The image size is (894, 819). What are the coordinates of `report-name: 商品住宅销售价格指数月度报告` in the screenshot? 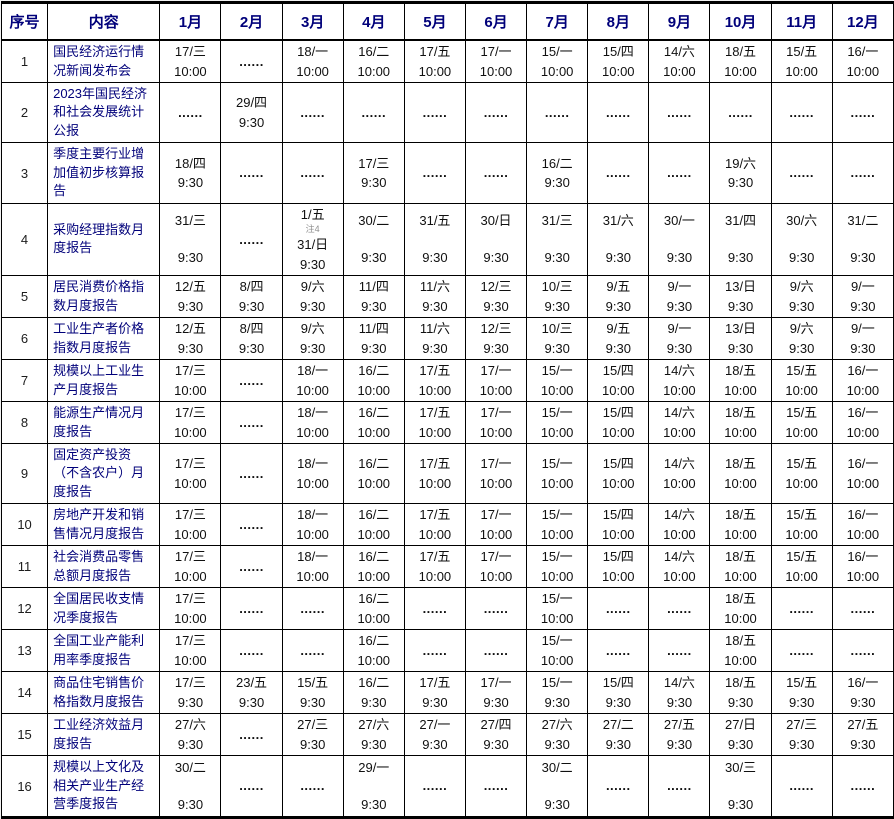 It's located at (104, 693).